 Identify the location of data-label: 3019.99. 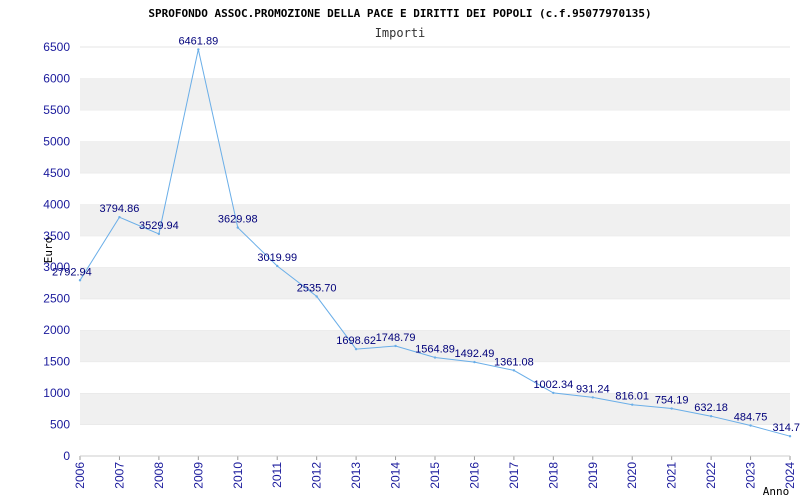
(277, 258).